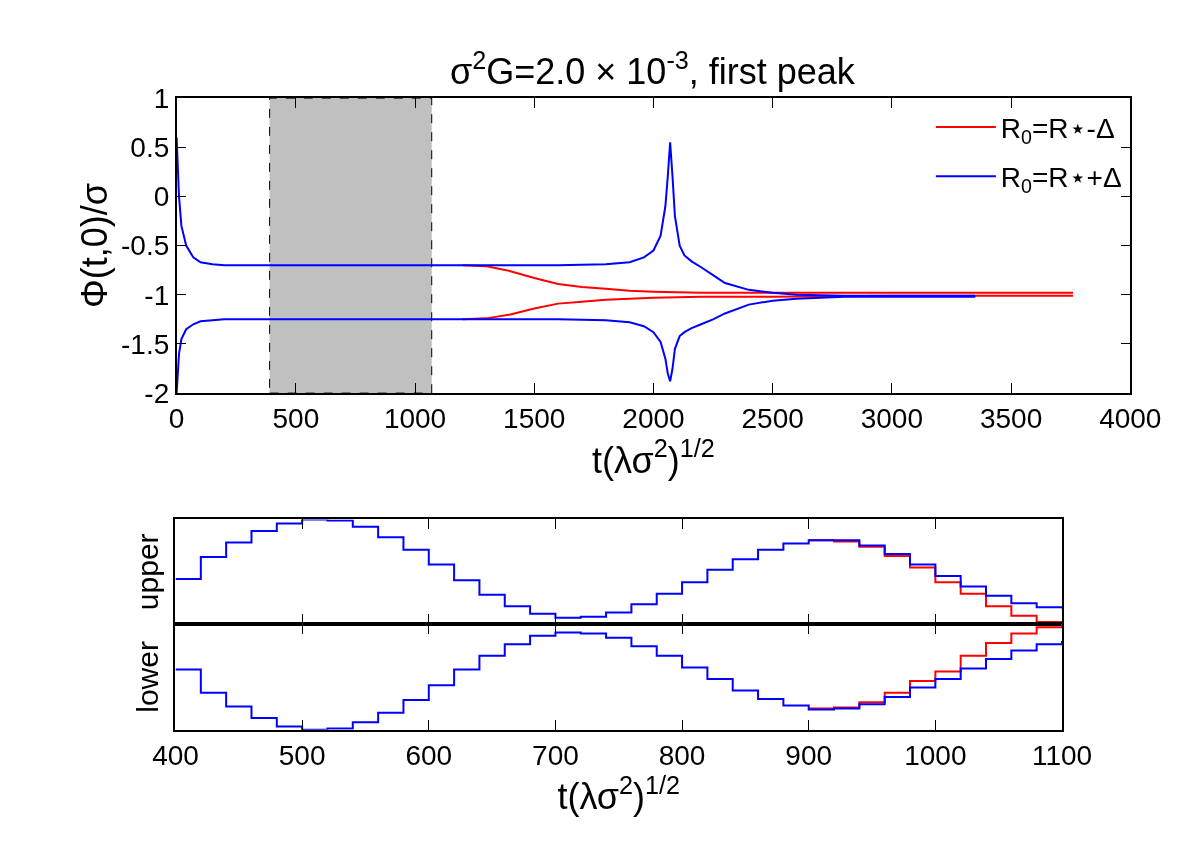  What do you see at coordinates (1130, 419) in the screenshot?
I see `x-tick-label: 4000` at bounding box center [1130, 419].